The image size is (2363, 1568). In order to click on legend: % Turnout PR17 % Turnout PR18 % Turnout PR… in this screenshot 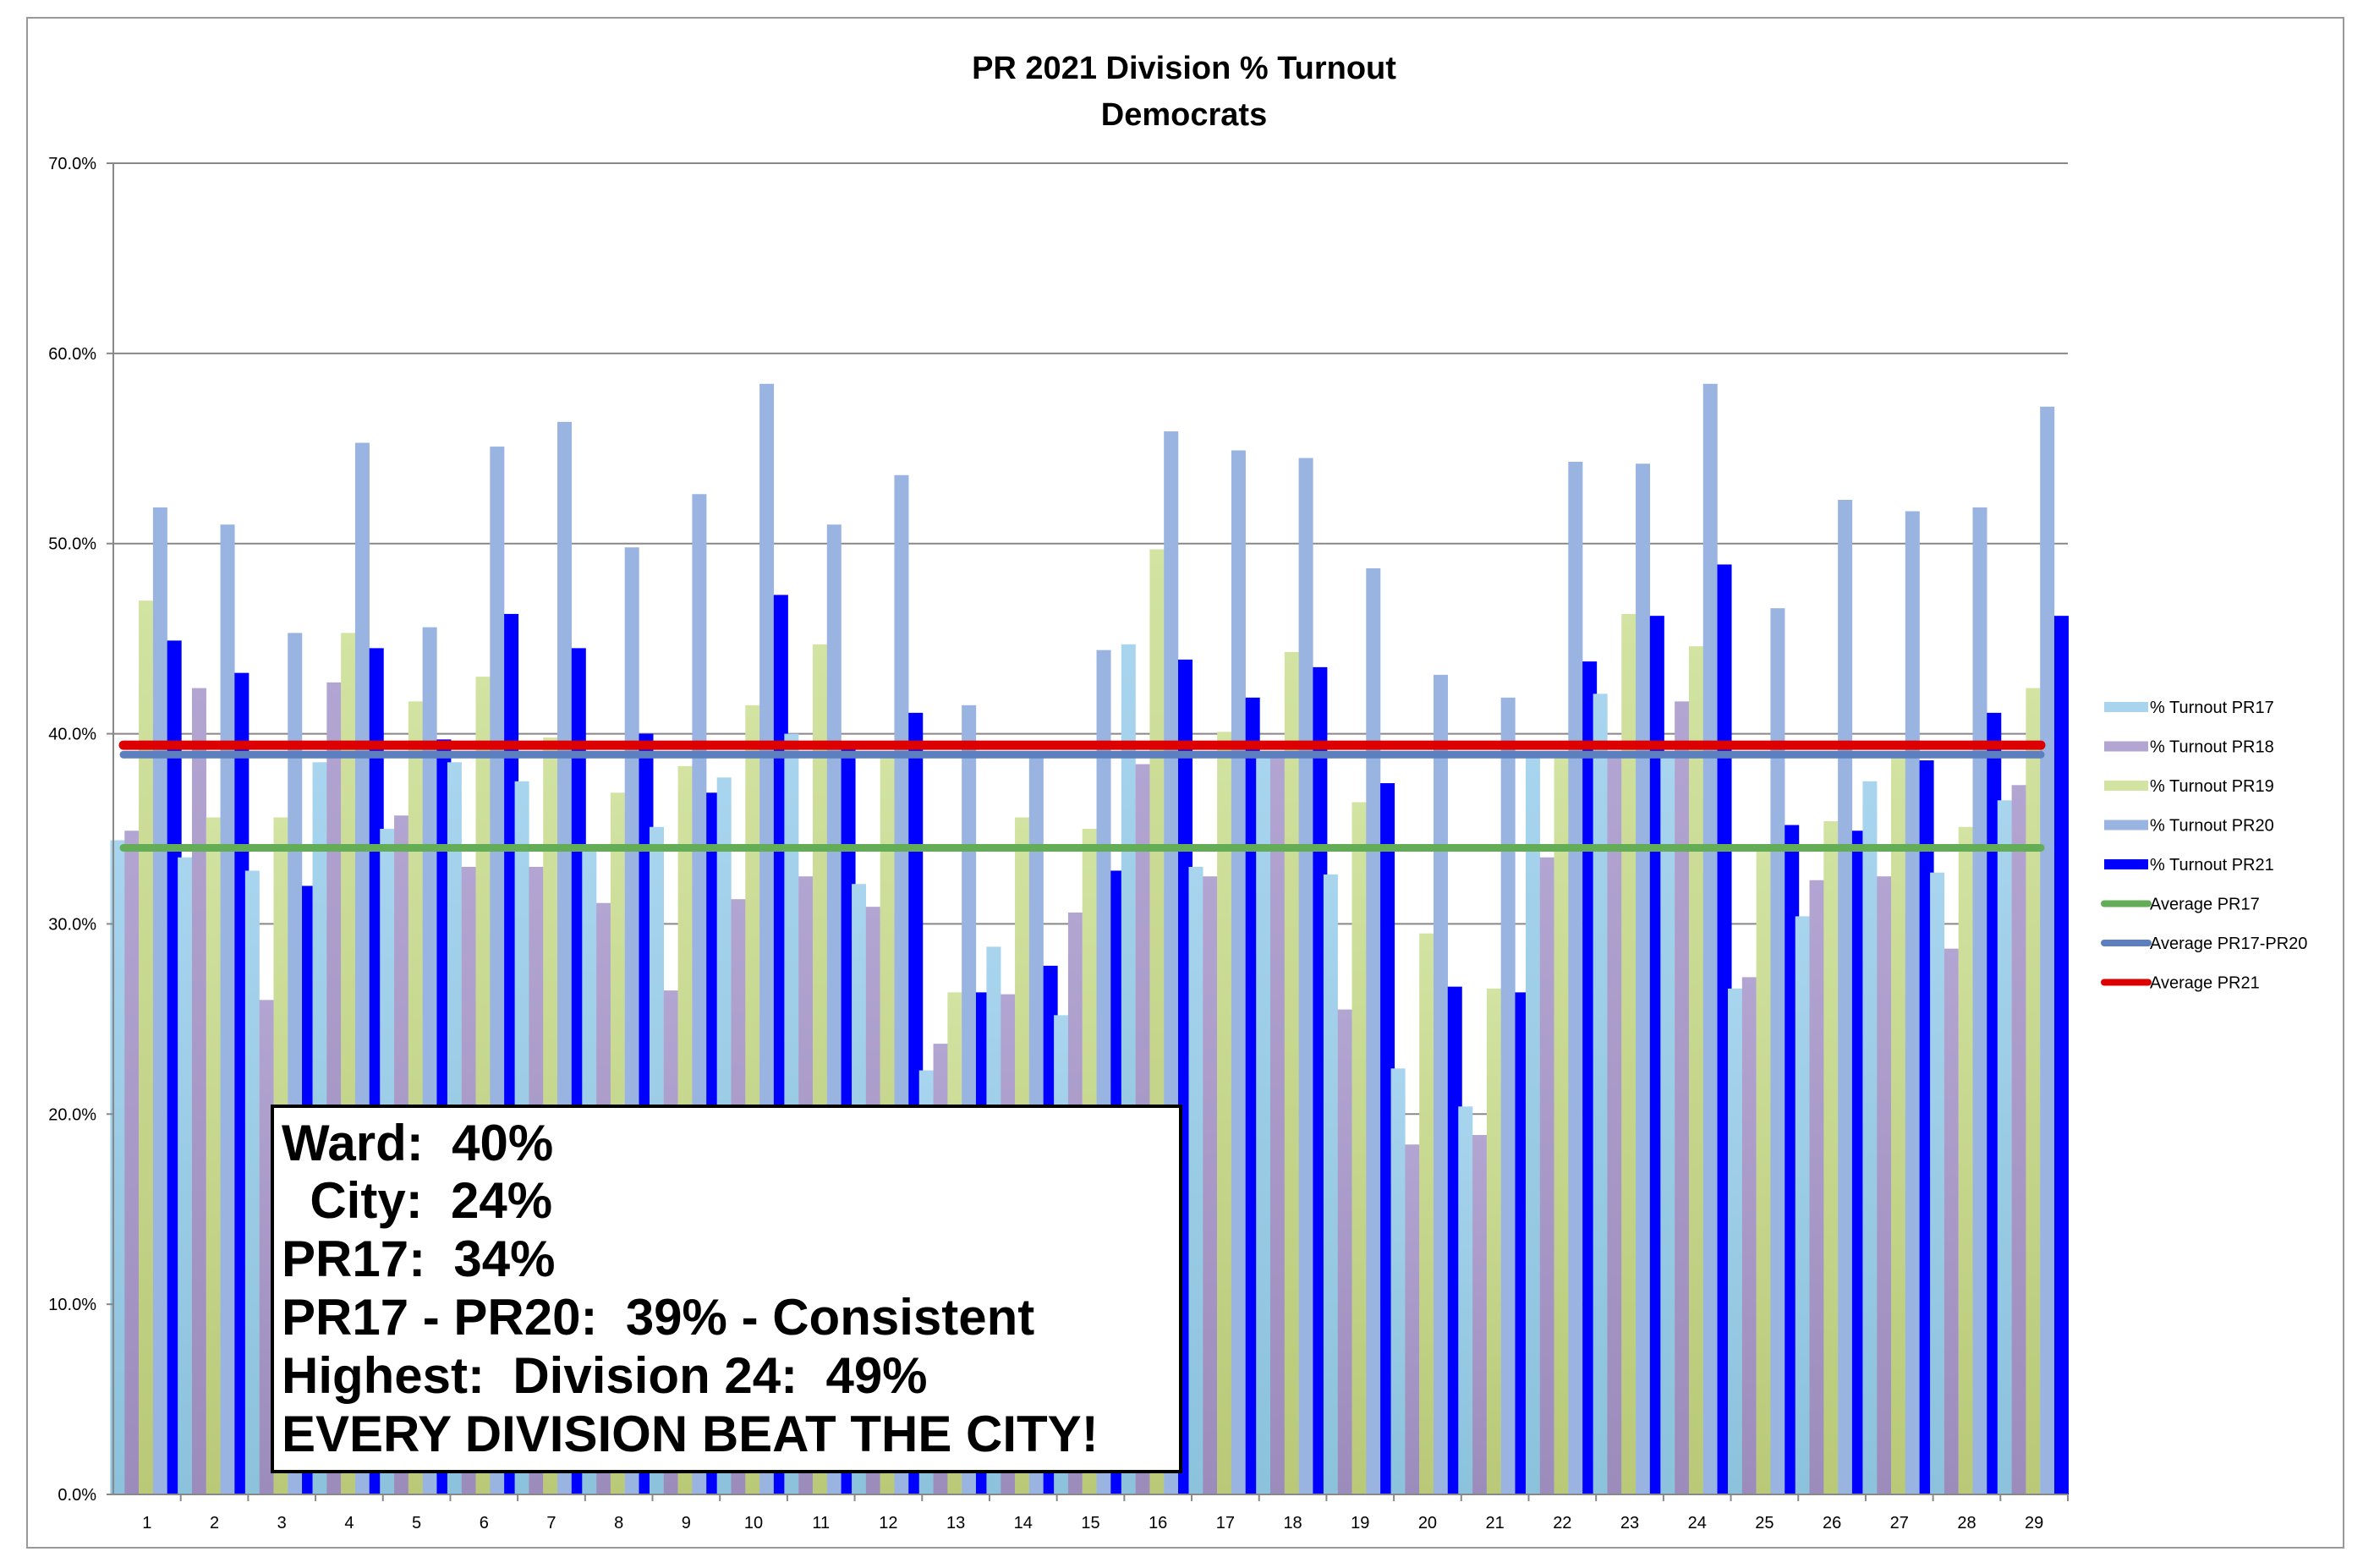, I will do `click(2204, 846)`.